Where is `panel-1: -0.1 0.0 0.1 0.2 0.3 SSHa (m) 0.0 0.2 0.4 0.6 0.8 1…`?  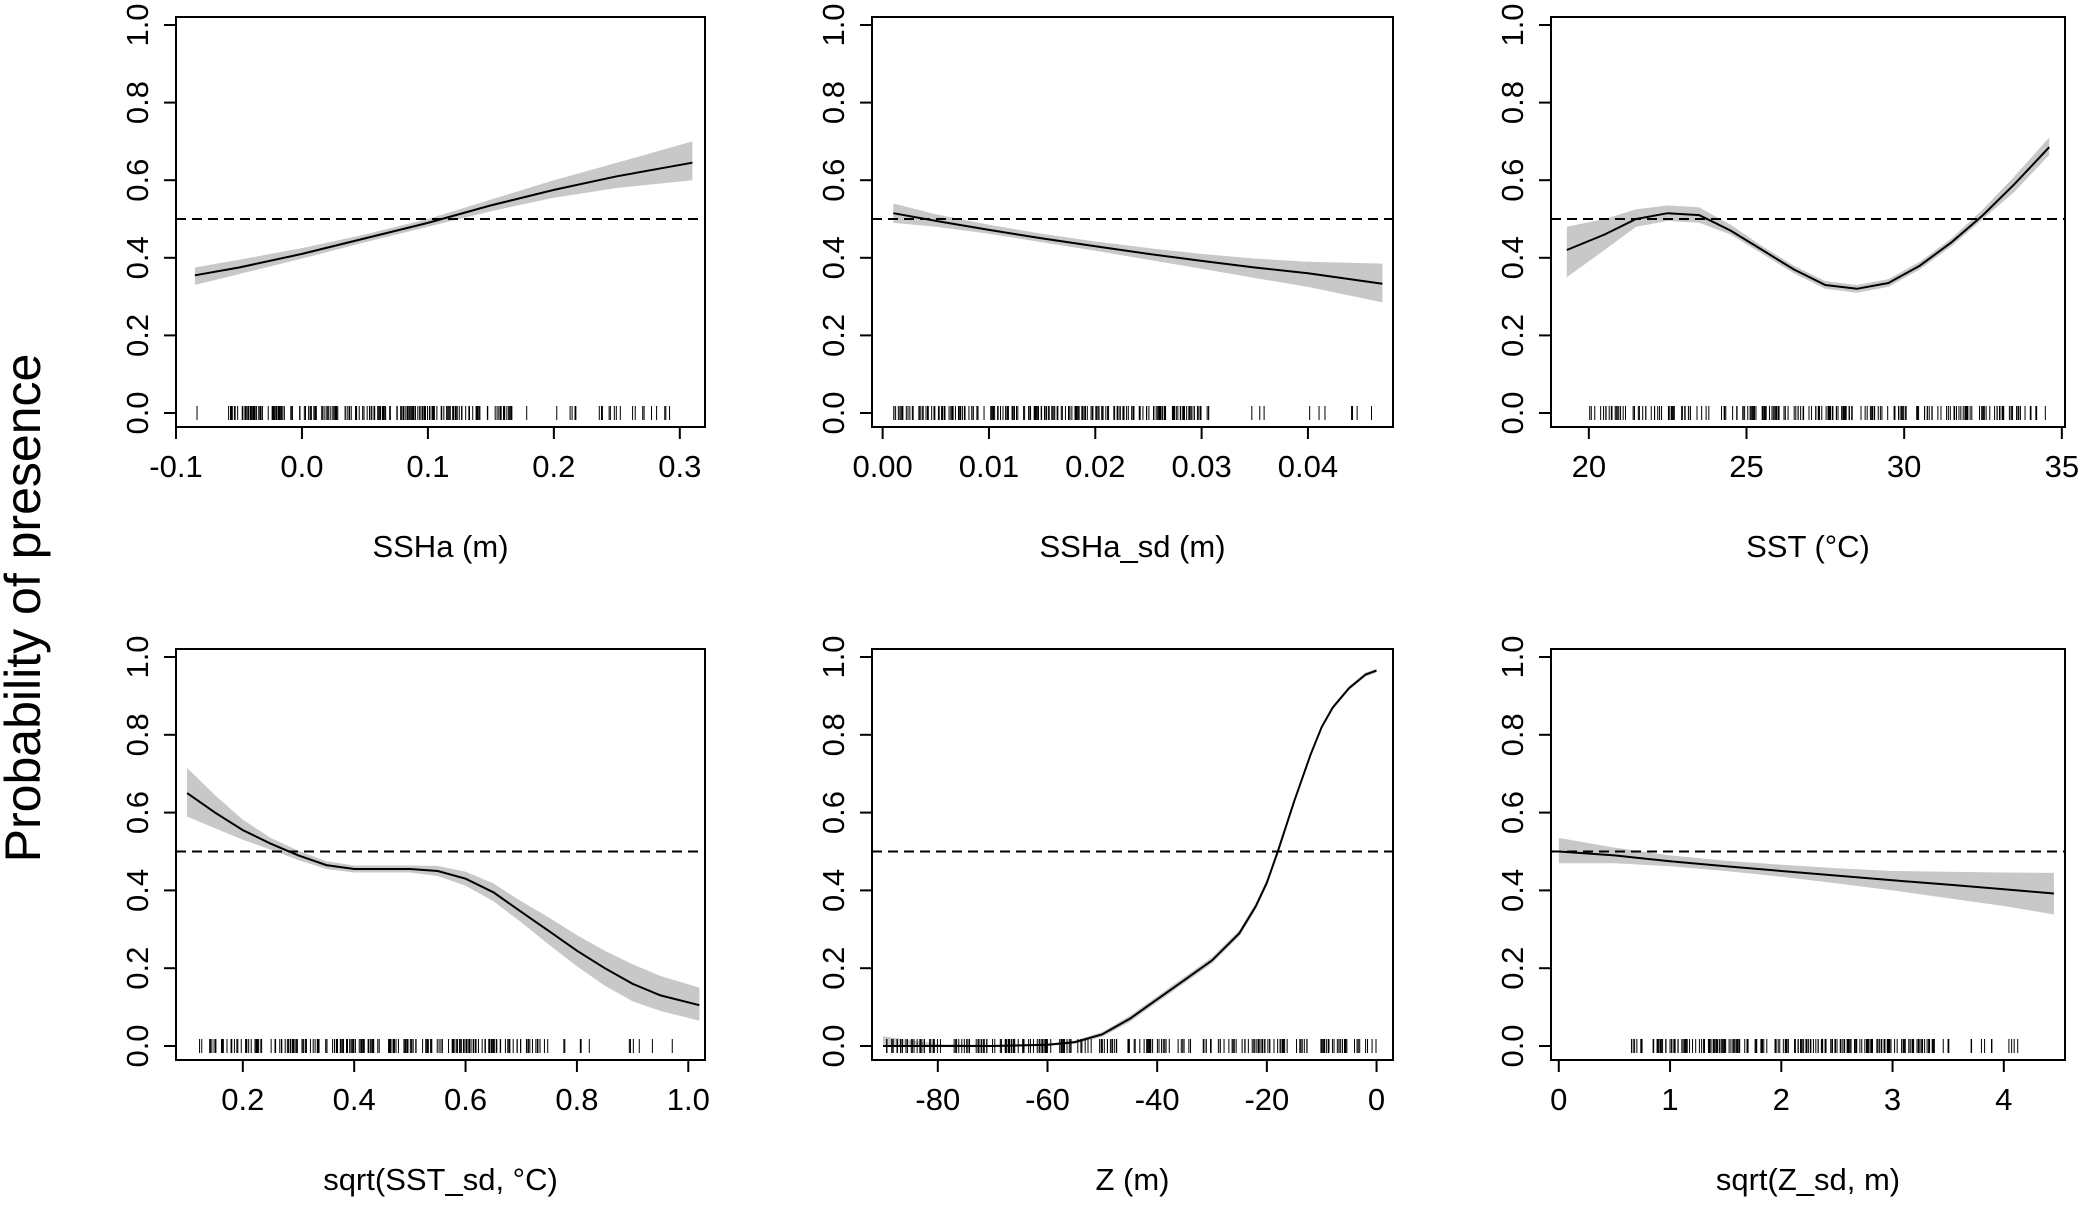 panel-1: -0.1 0.0 0.1 0.2 0.3 SSHa (m) 0.0 0.2 0.4 0.6 0.8 1… is located at coordinates (413, 283).